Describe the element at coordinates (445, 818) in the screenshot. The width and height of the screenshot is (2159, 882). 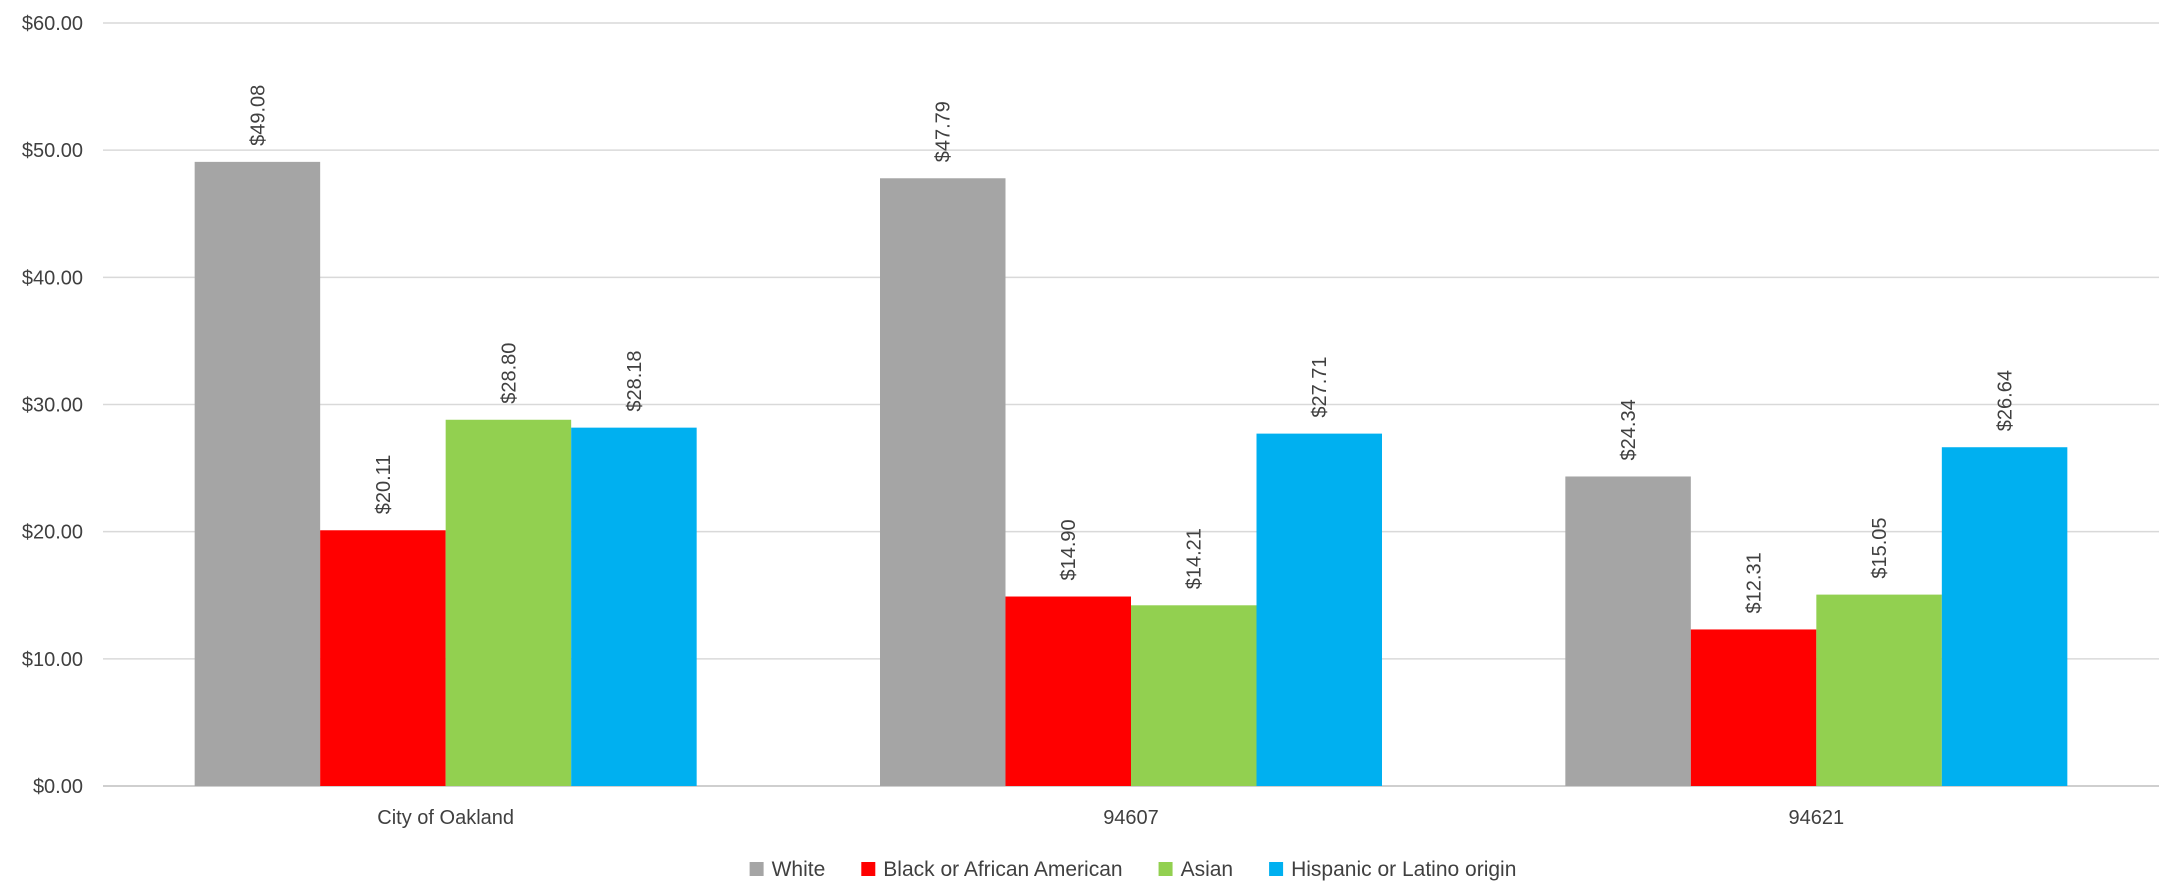
I see `x-tick-label: City of Oakland` at that location.